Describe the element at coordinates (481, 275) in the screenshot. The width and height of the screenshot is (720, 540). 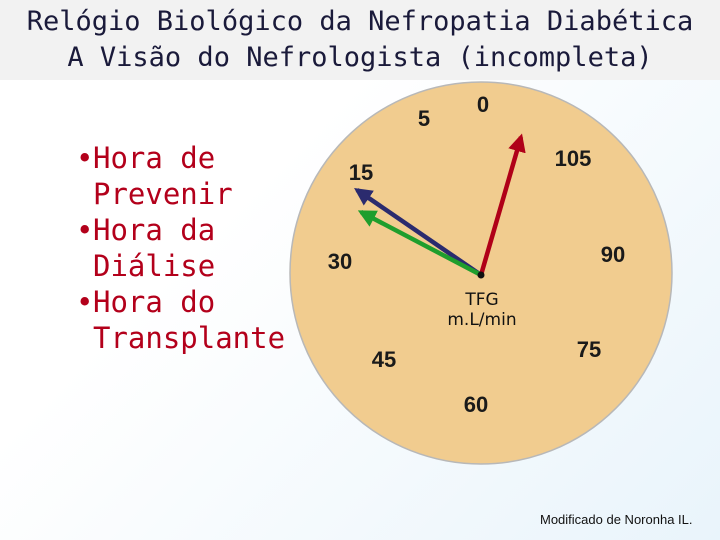
I see `clock-center-pin` at that location.